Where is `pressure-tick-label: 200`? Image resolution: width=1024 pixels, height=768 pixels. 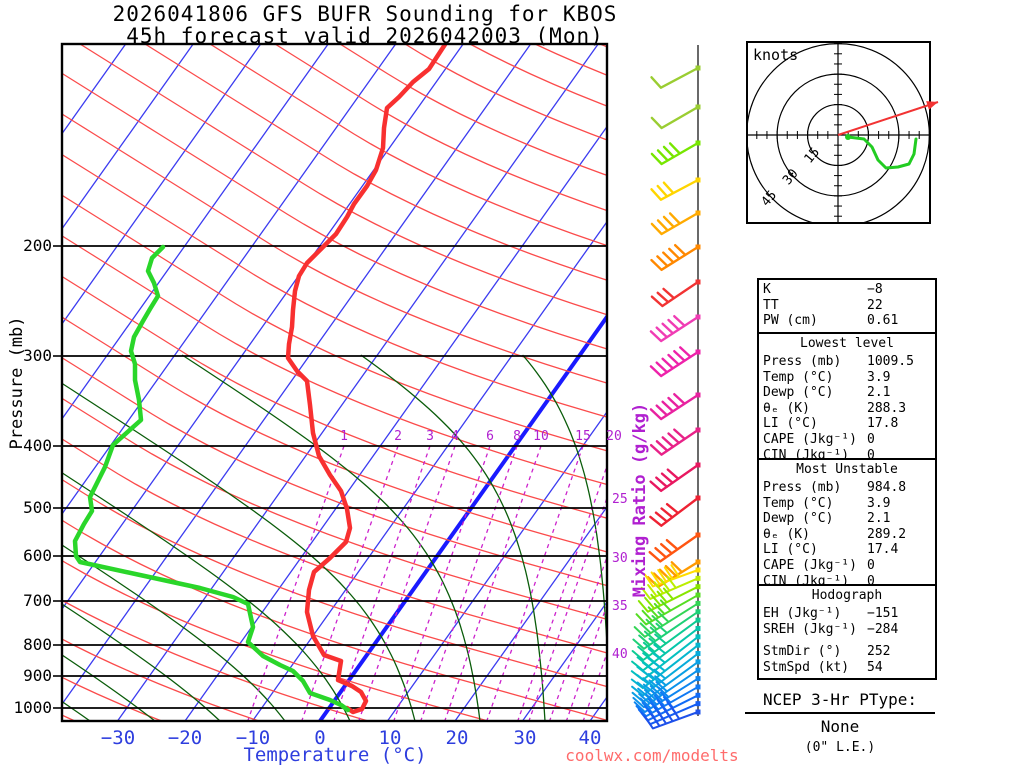 pressure-tick-label: 200 is located at coordinates (37, 245).